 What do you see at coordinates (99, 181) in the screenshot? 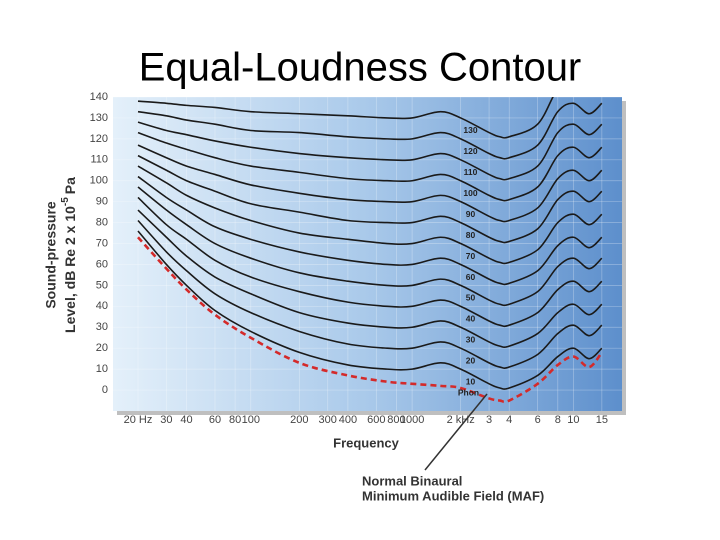
I see `y-tick-label: 100` at bounding box center [99, 181].